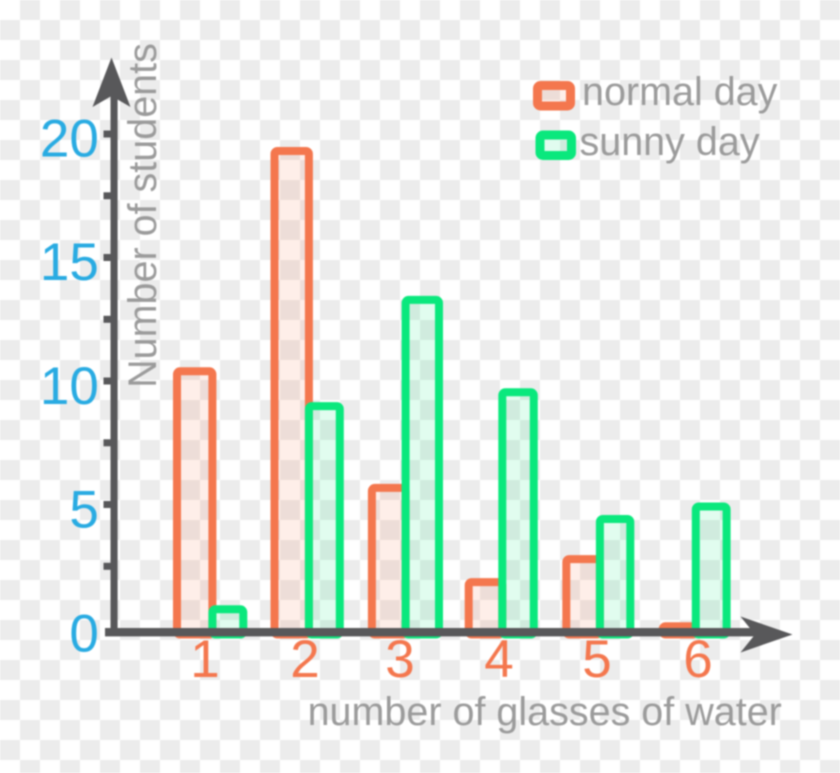 The height and width of the screenshot is (773, 840). What do you see at coordinates (69, 386) in the screenshot?
I see `svg-text: 10` at bounding box center [69, 386].